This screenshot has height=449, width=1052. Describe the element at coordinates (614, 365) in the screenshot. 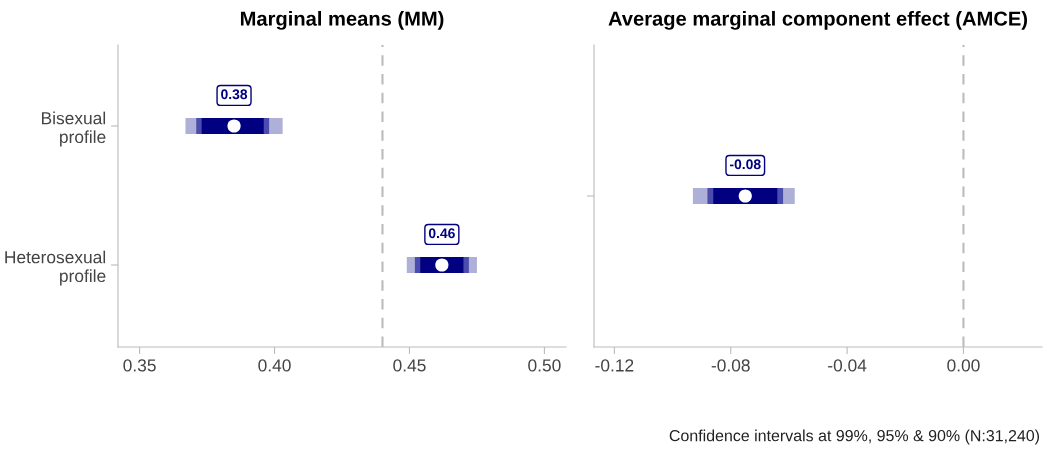

I see `x-tick-label: -0.12` at that location.